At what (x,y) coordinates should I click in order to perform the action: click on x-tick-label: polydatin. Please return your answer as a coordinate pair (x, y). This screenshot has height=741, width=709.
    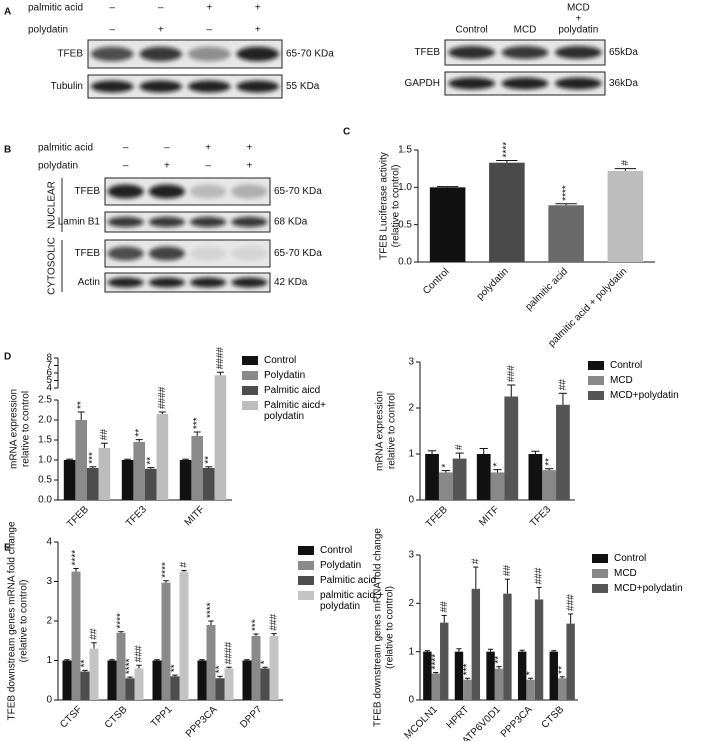
    Looking at the image, I should click on (493, 284).